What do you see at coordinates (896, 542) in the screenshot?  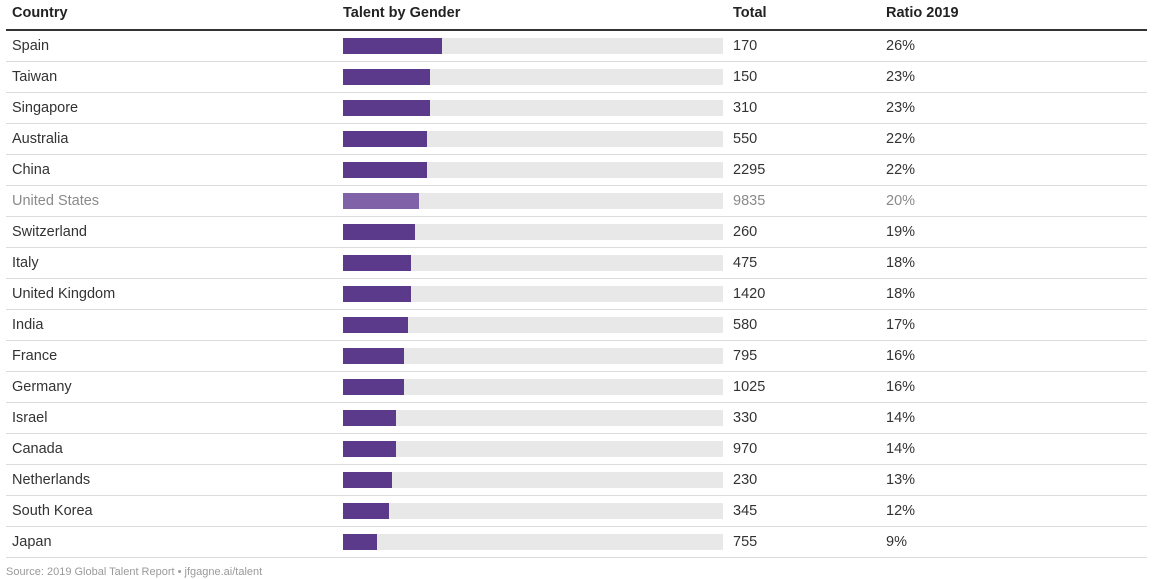 I see `ratio-value: 9%` at bounding box center [896, 542].